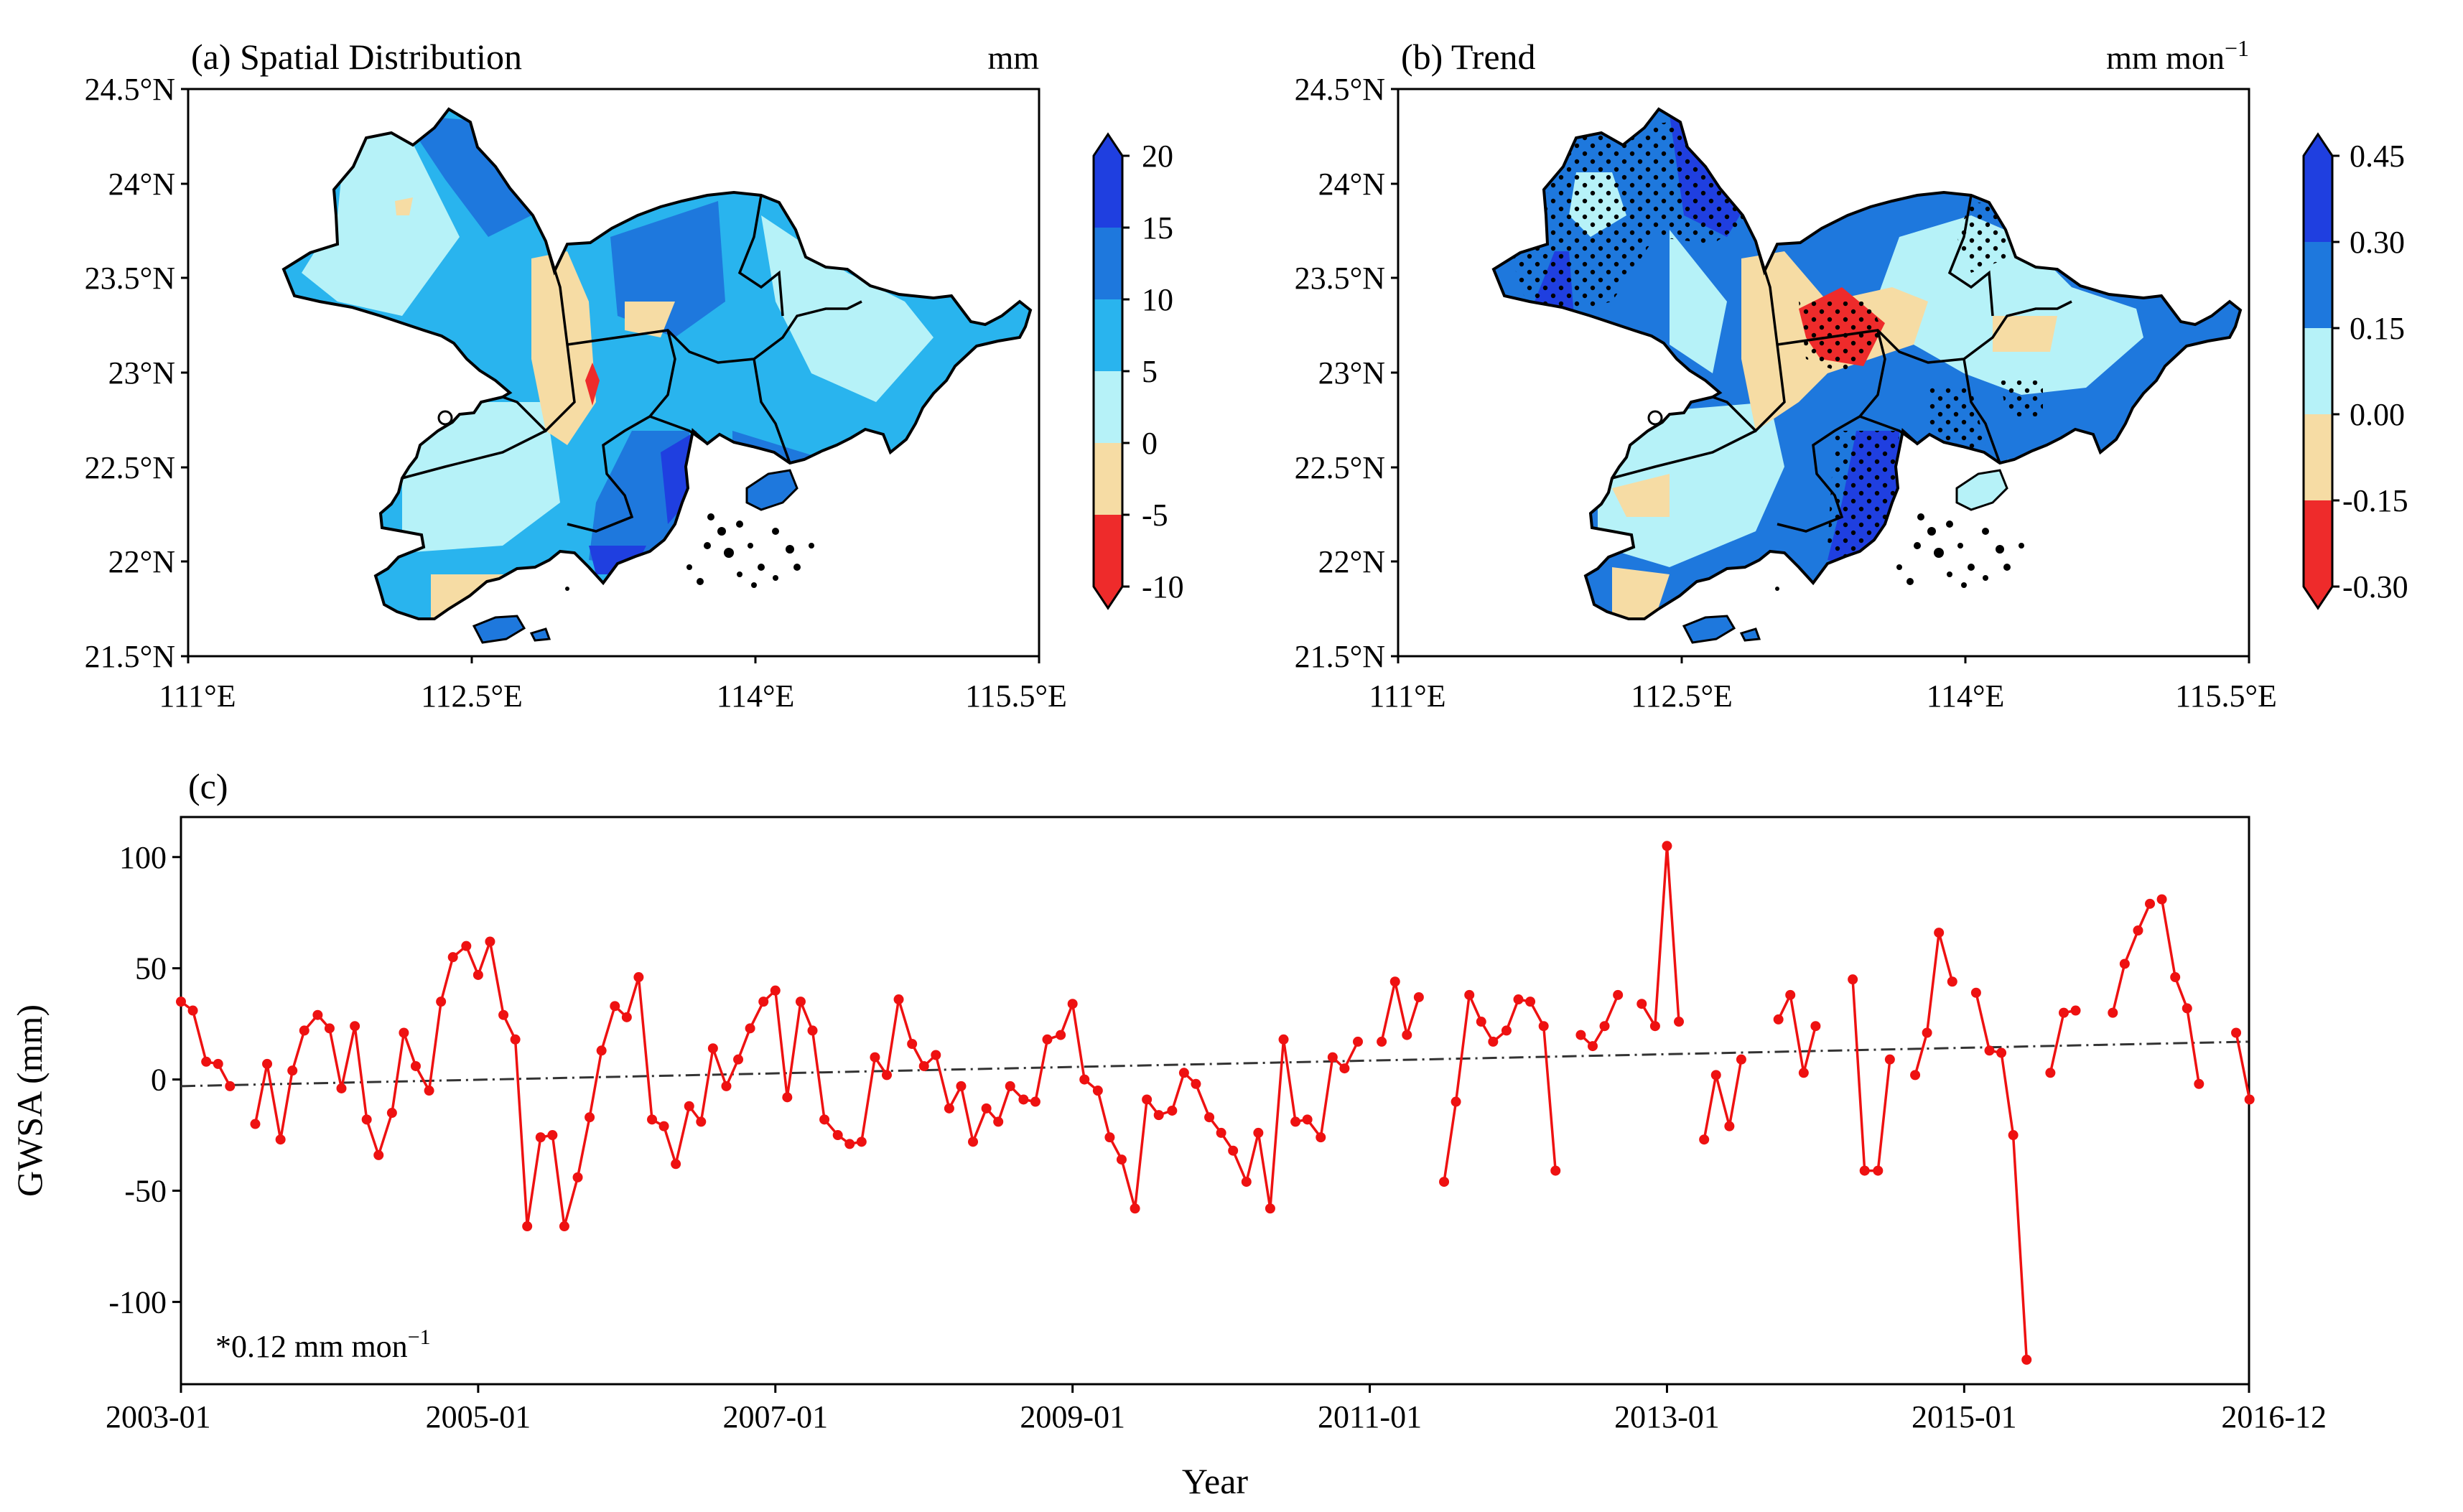  What do you see at coordinates (1072, 1416) in the screenshot?
I see `x-tick-label: 2009-01` at bounding box center [1072, 1416].